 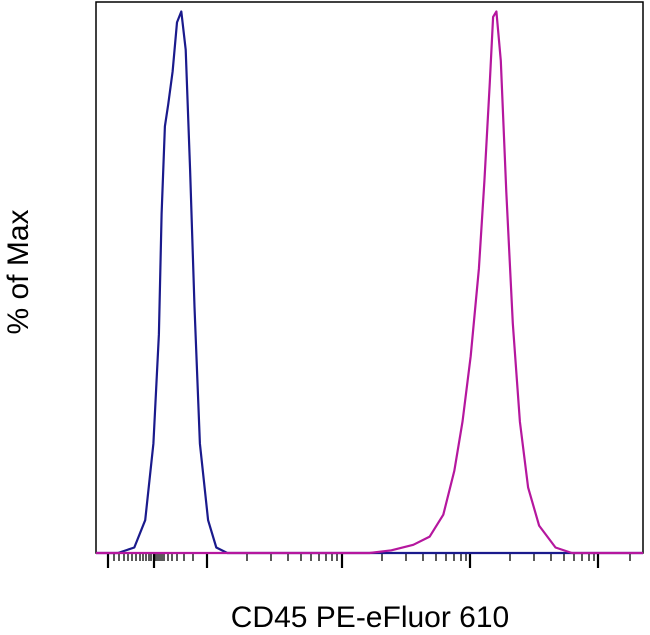 I want to click on y-axis-label: % of Max, so click(x=18, y=271).